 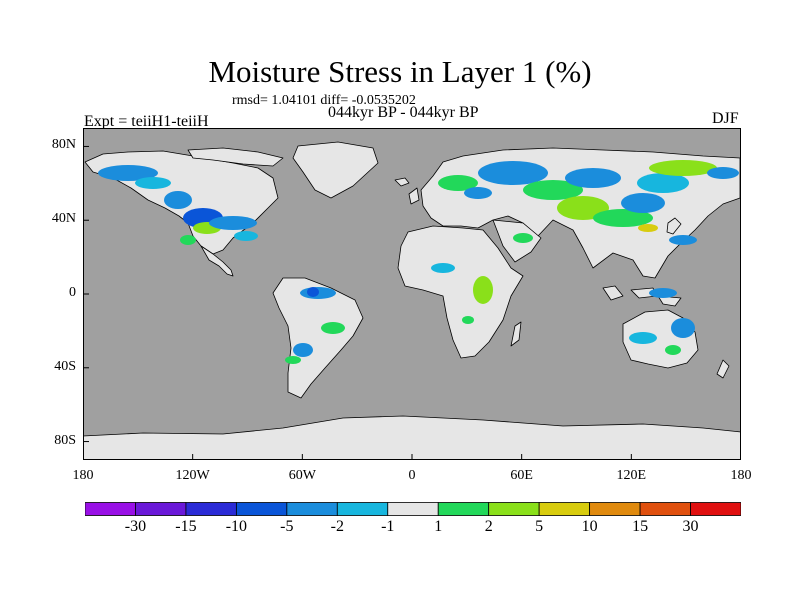 I want to click on south-america-landmass, so click(x=318, y=338).